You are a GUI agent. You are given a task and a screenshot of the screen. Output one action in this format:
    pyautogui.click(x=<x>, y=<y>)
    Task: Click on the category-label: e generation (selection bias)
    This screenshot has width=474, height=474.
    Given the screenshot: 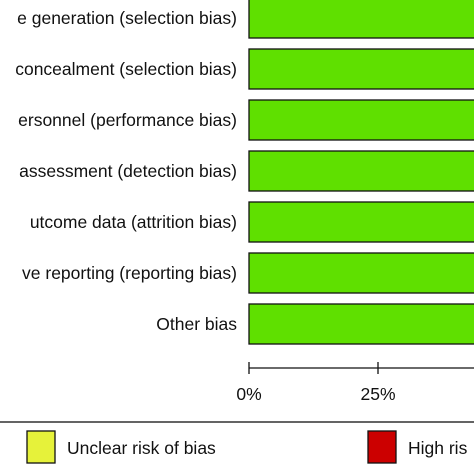 What is the action you would take?
    pyautogui.click(x=127, y=18)
    